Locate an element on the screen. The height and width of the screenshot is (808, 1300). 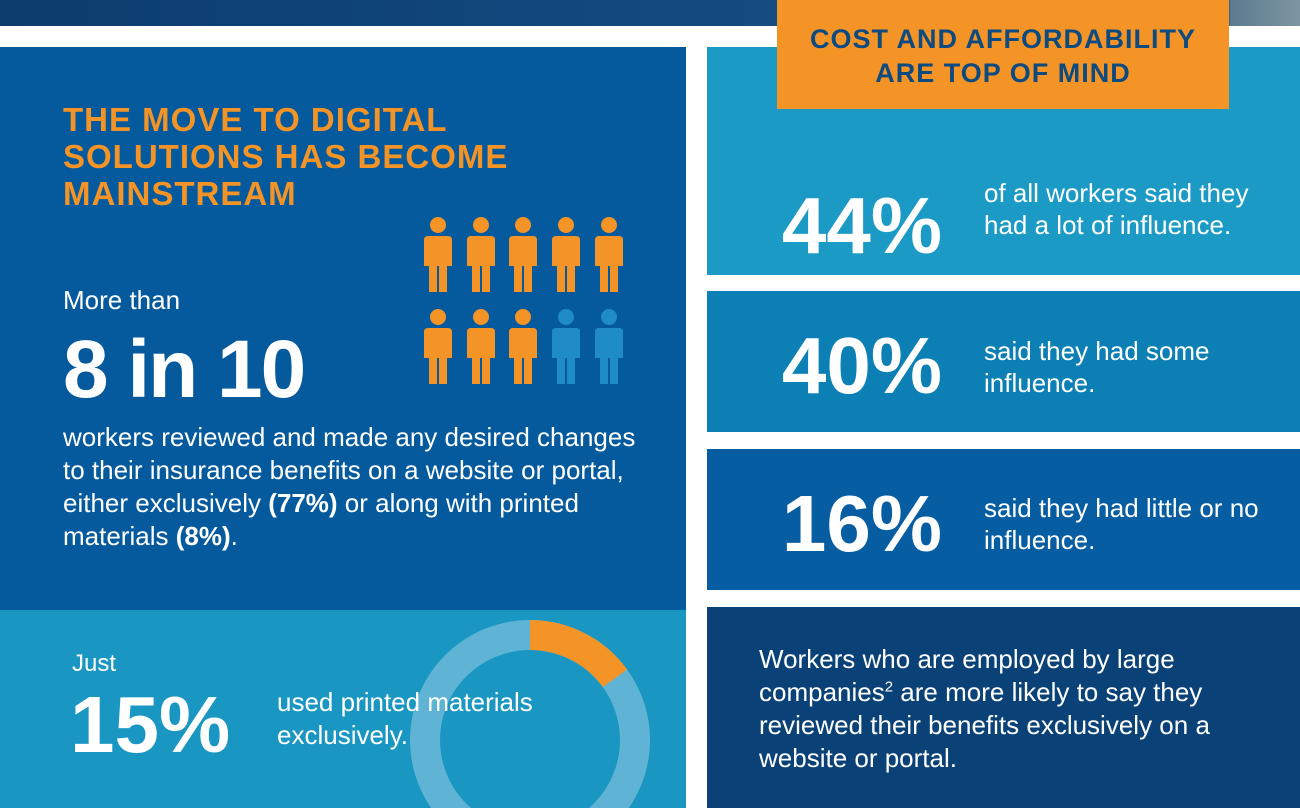
desc-text-2: or along with printed materials is located at coordinates (321, 519).